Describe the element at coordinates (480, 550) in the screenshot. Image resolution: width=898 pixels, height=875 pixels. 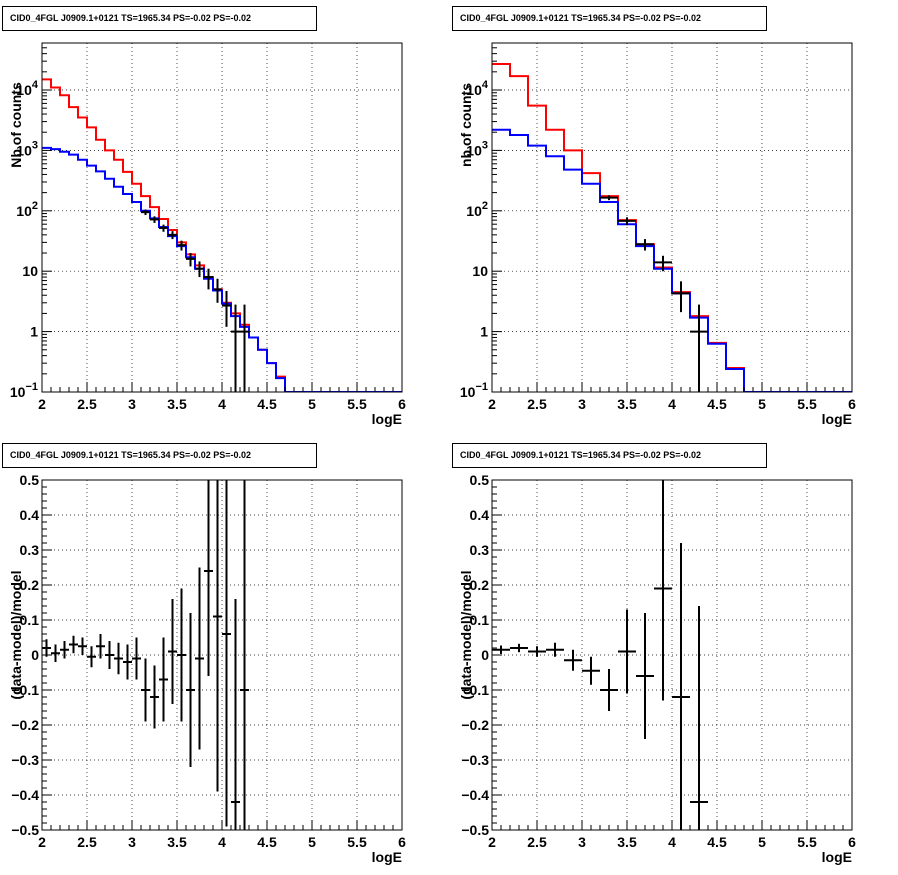
I see `y-tick-label: 0.3` at that location.